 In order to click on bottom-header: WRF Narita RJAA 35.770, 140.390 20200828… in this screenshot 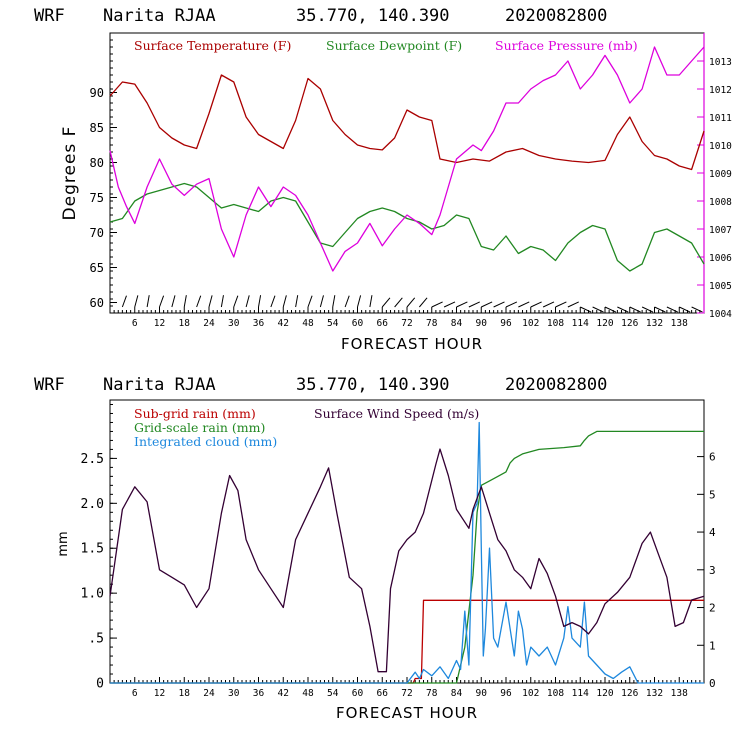, I will do `click(320, 385)`.